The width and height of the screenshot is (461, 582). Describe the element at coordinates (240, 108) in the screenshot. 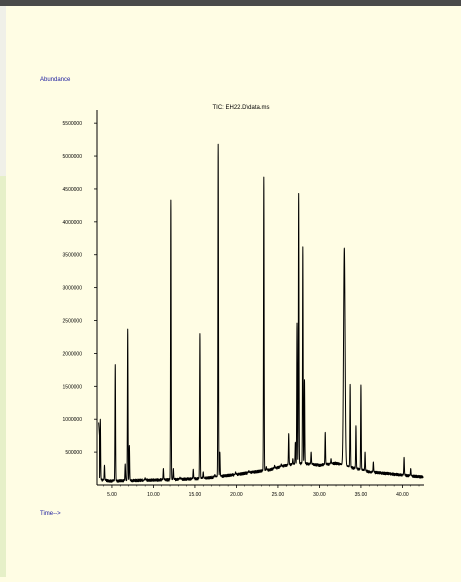

I see `chart-title: TIC: EH22.D\data.ms` at that location.